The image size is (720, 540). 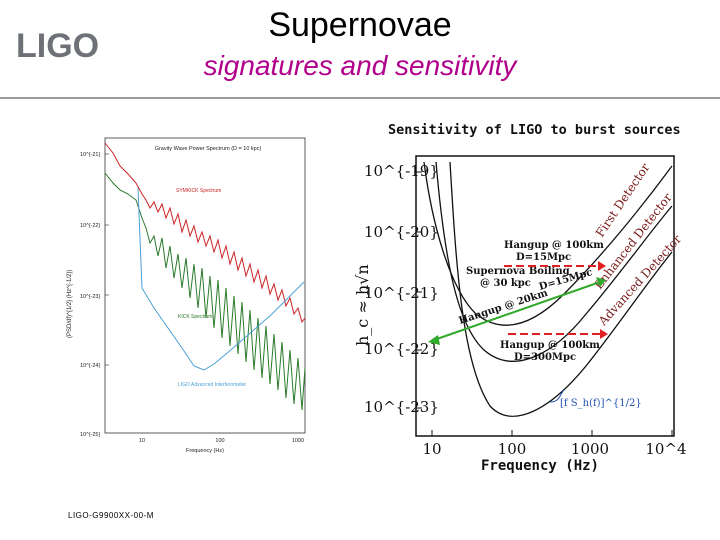 What do you see at coordinates (198, 191) in the screenshot?
I see `symkick-label: SYMKICK Spectrum` at bounding box center [198, 191].